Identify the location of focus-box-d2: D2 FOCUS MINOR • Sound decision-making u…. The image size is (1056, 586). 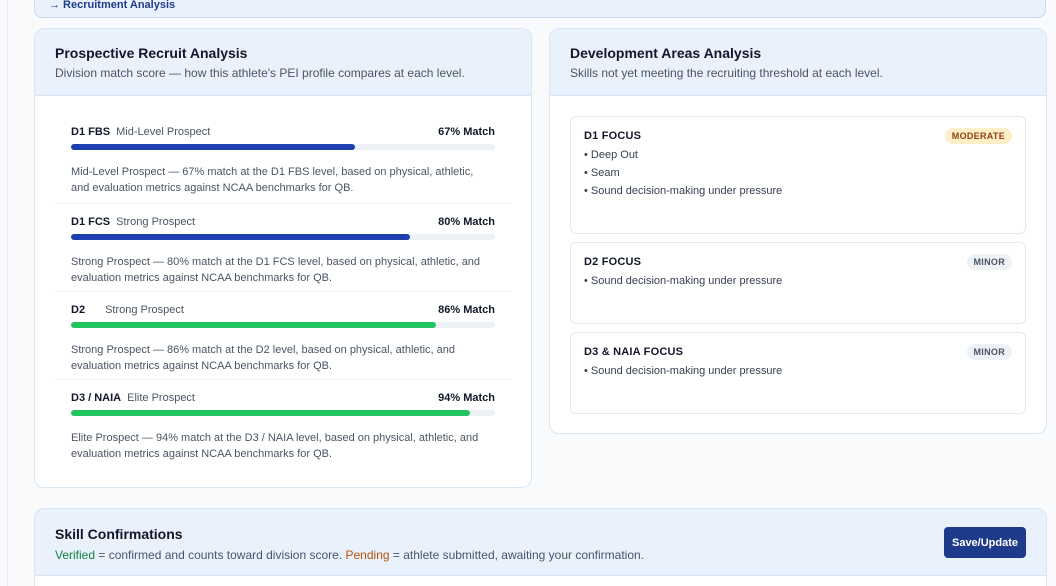
(798, 283).